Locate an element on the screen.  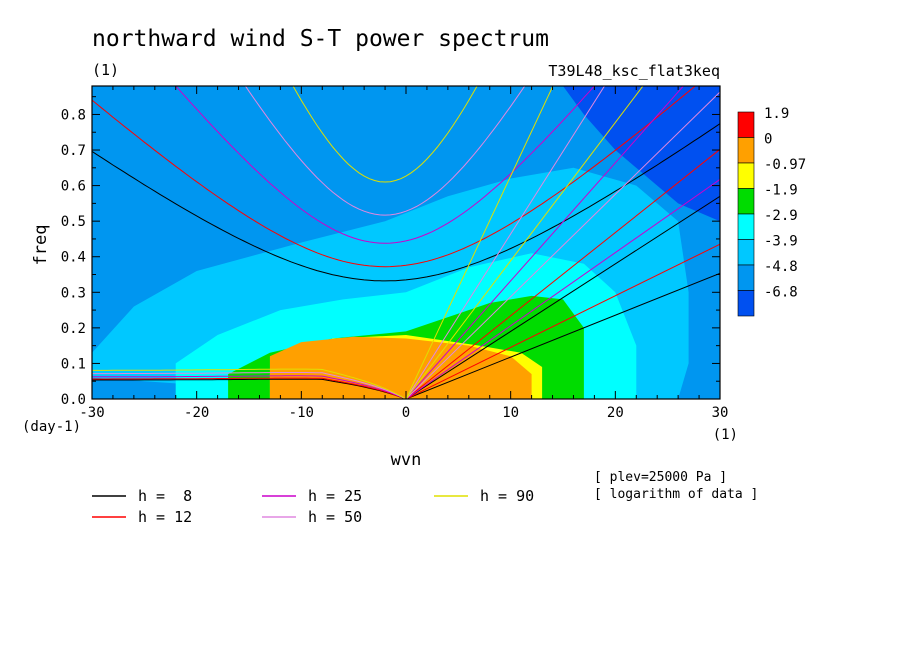
colorbar-label: -1.9 is located at coordinates (781, 191).